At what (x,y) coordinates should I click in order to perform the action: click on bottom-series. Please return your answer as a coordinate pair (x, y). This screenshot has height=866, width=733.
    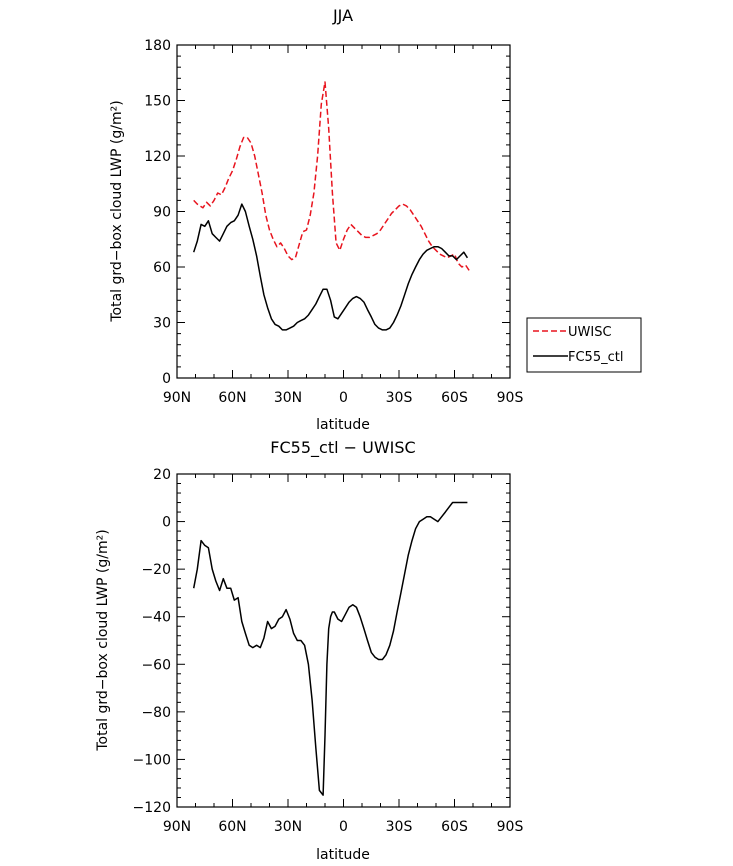
    Looking at the image, I should click on (330, 648).